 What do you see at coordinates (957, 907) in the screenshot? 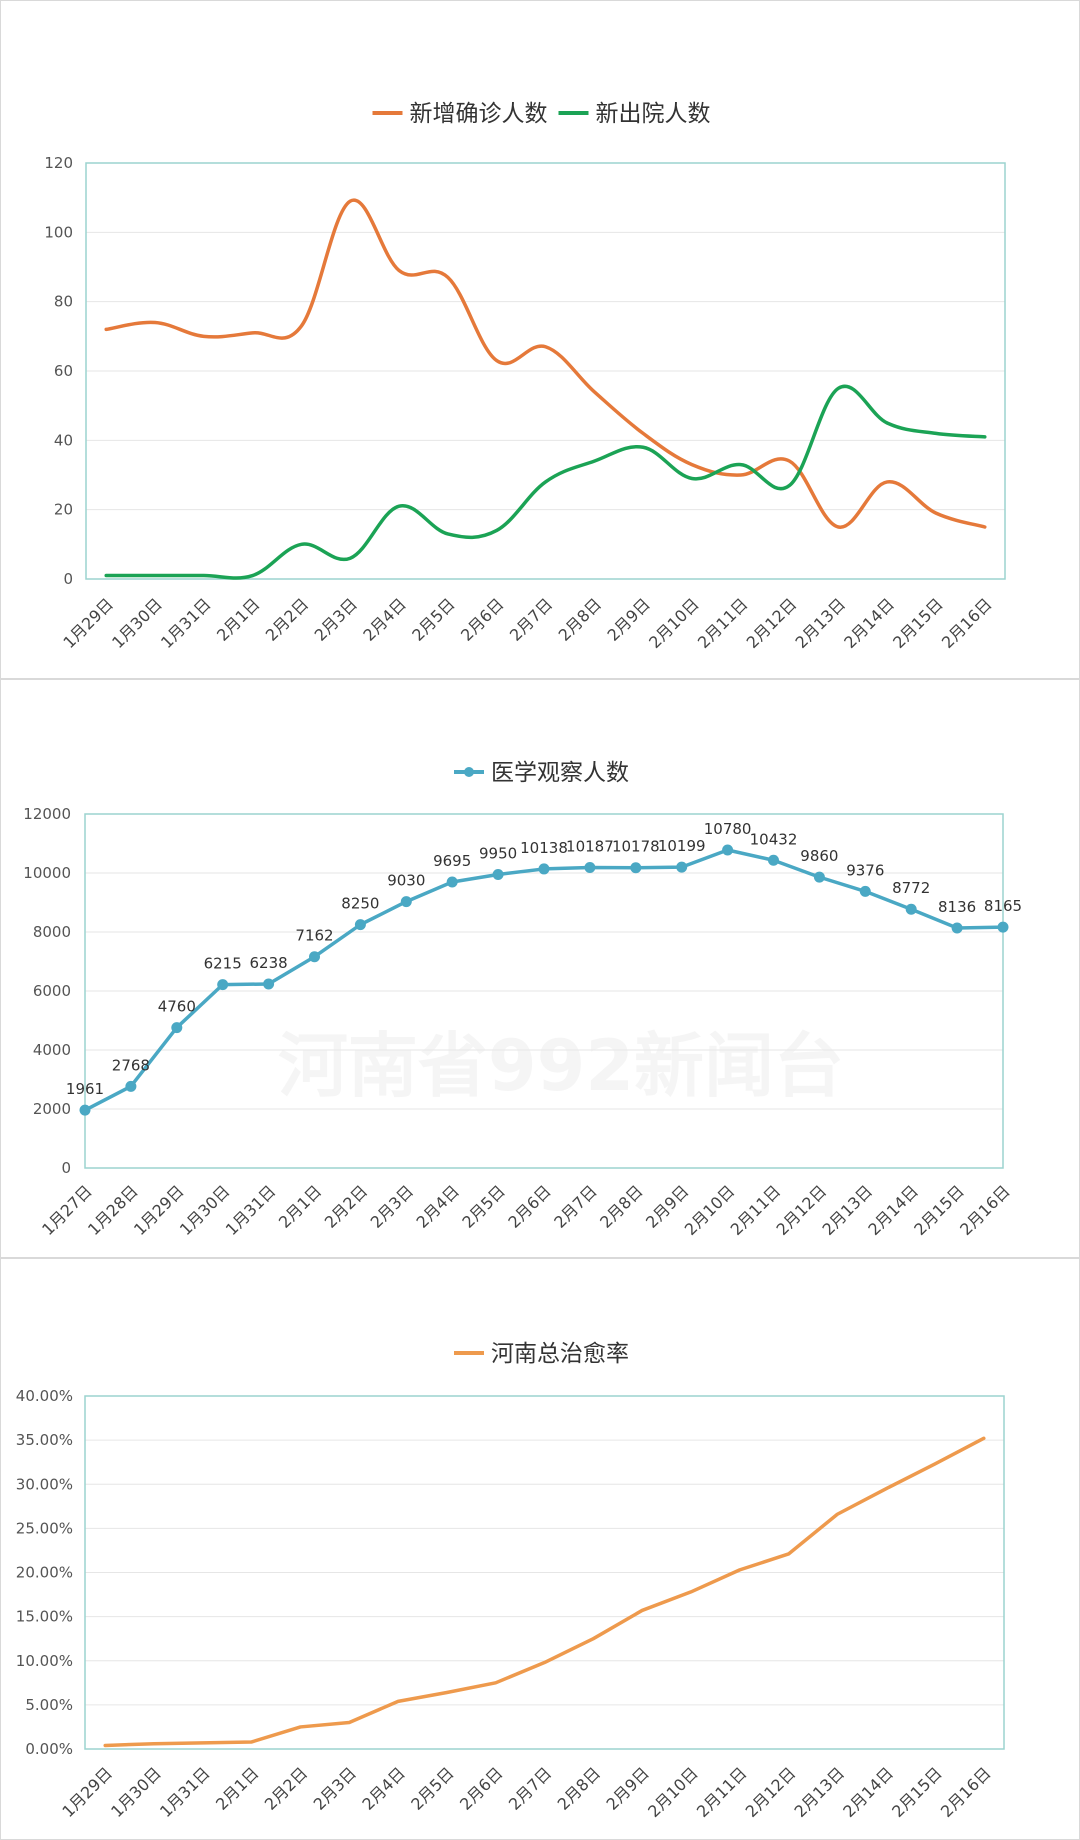
I see `data-label: 8136` at bounding box center [957, 907].